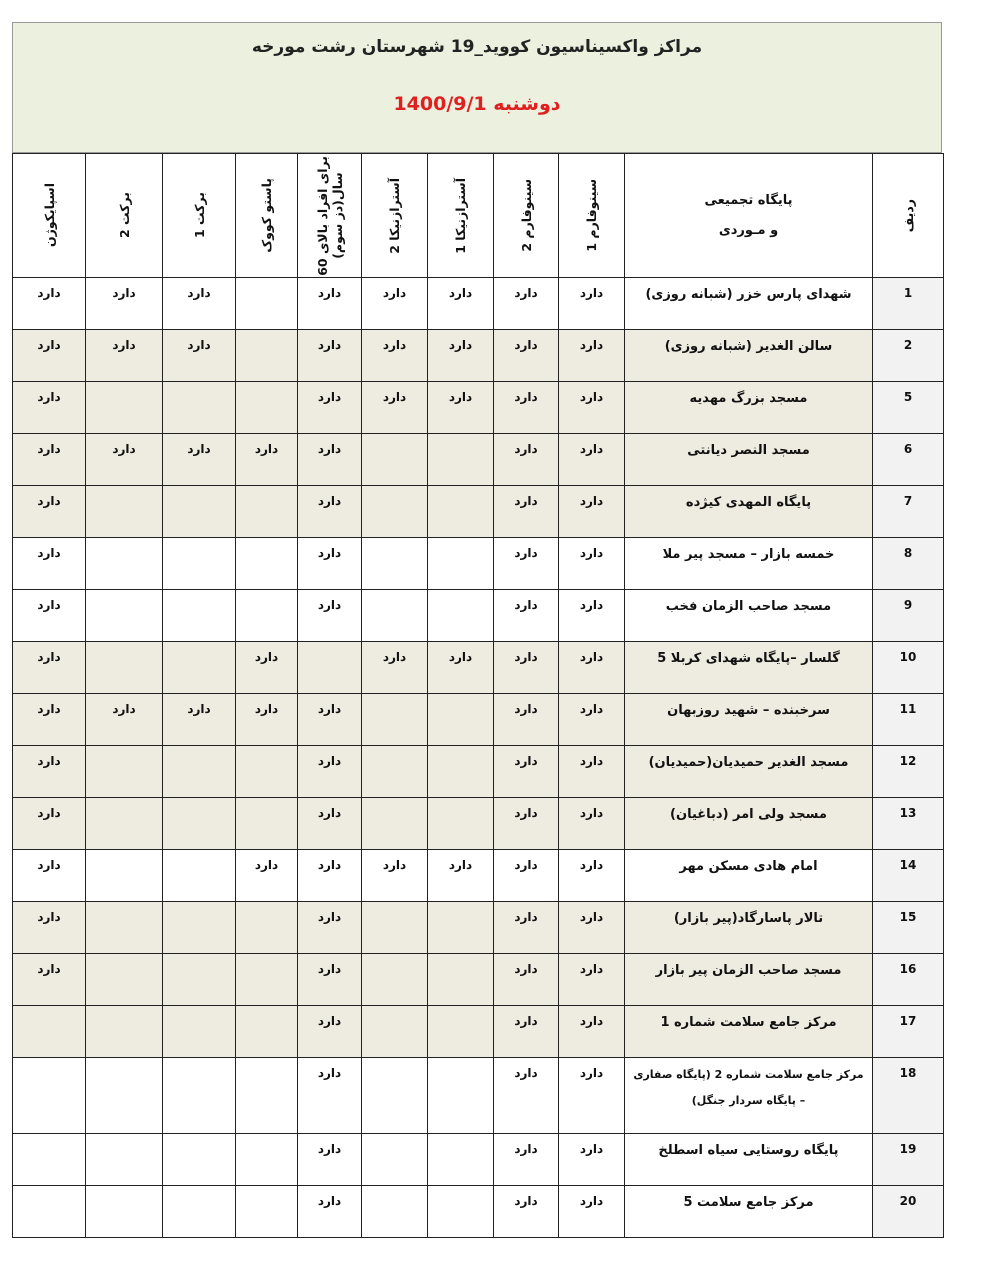  Describe the element at coordinates (478, 407) in the screenshot. I see `table-row: 5 مسجد بزرگ مهدیه دارد دارد دارد دارد دارد دارد` at that location.